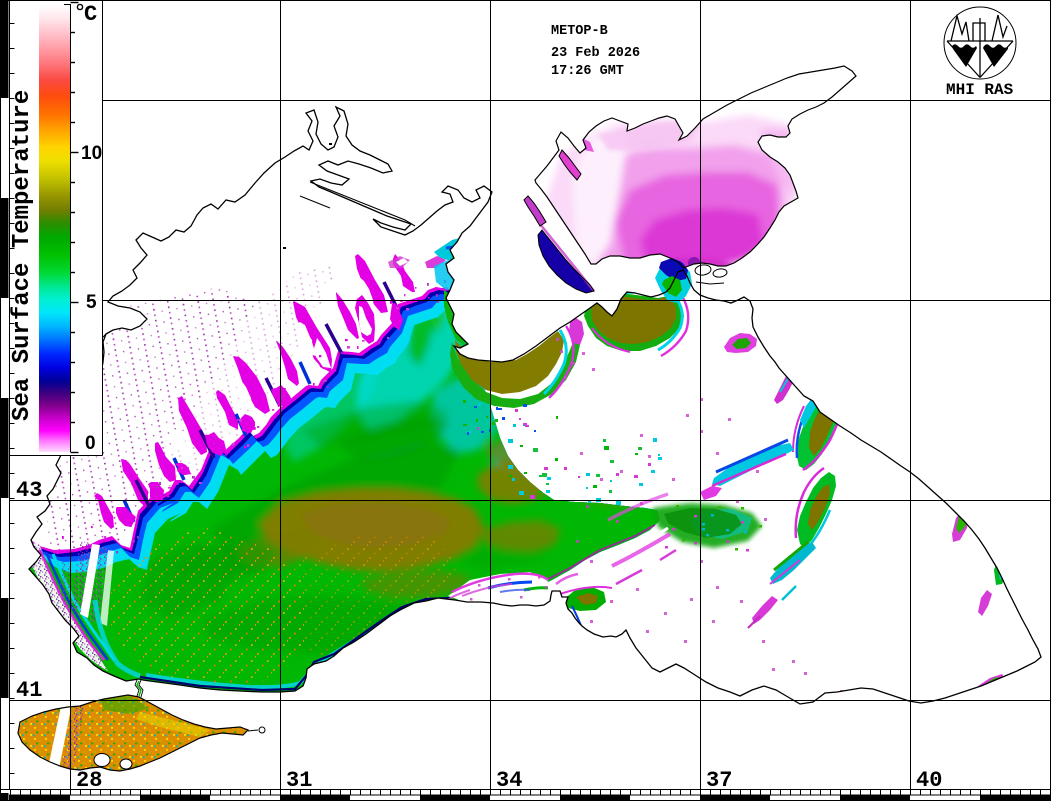 The width and height of the screenshot is (1051, 801). What do you see at coordinates (91, 153) in the screenshot?
I see `svg-text: 10` at bounding box center [91, 153].